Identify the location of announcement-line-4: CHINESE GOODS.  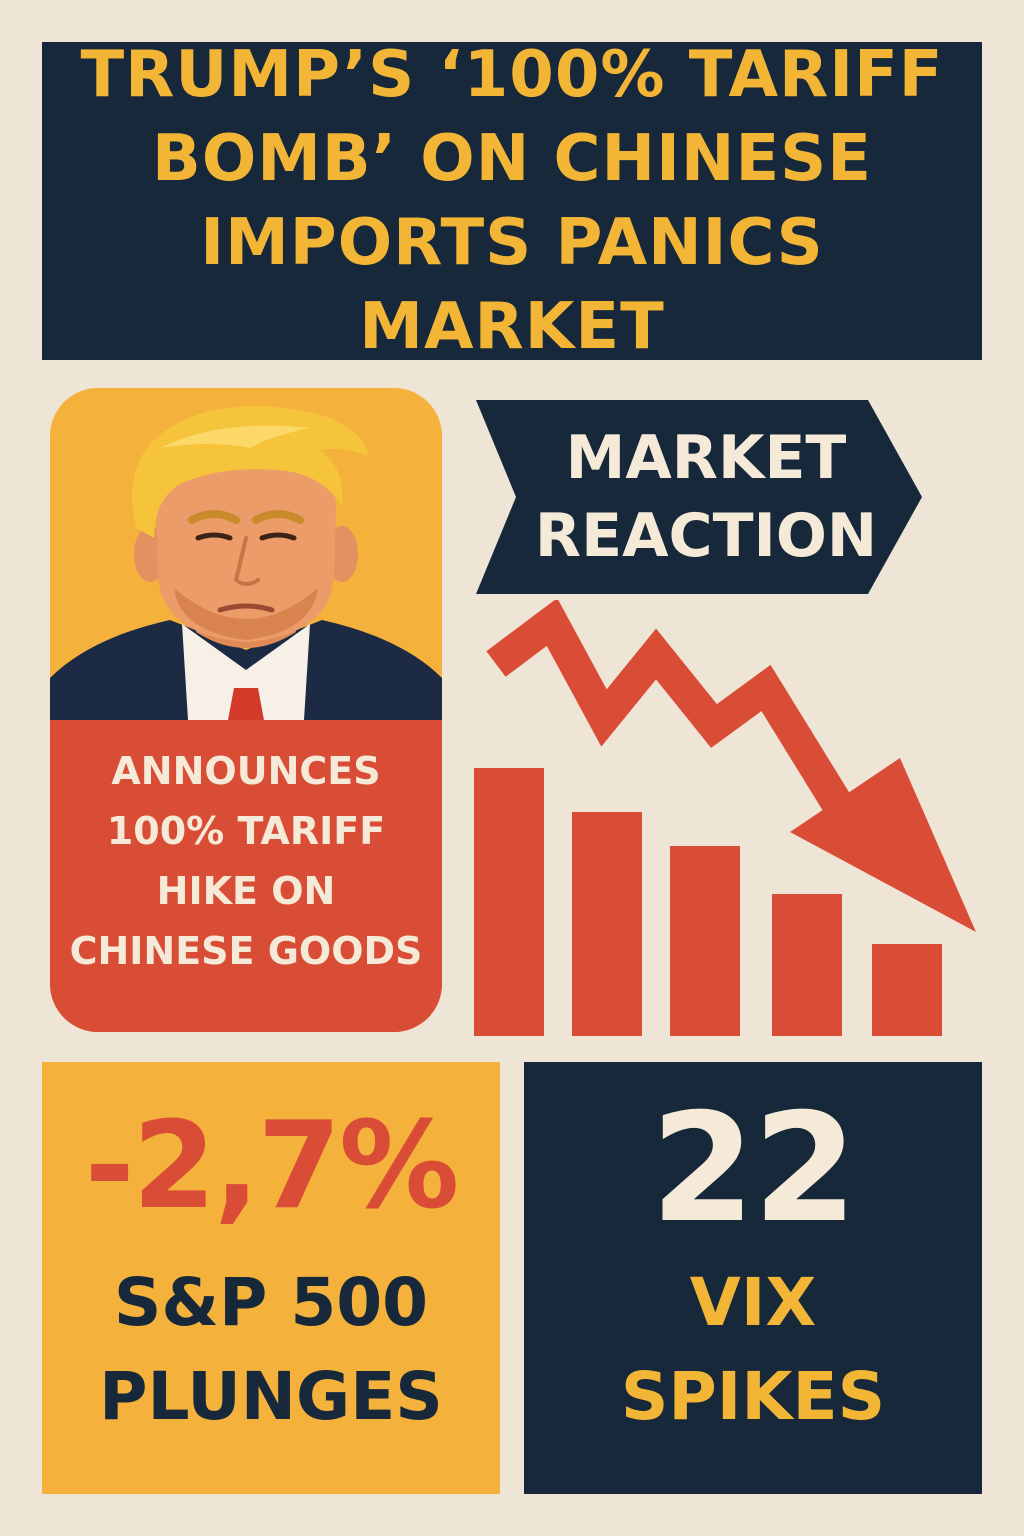
(246, 951).